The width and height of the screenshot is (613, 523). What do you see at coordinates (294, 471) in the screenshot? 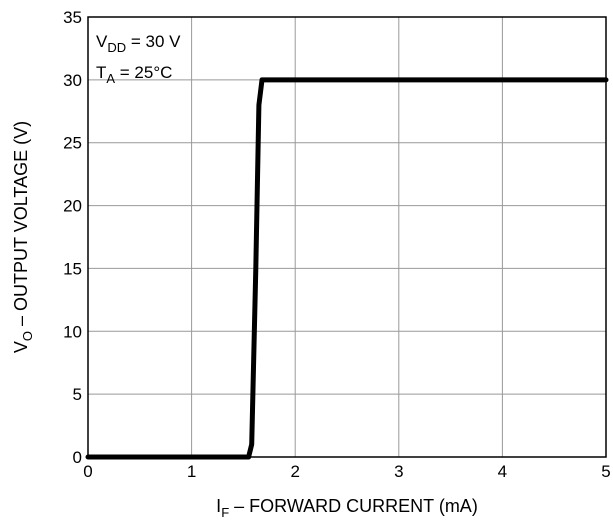
I see `x-tick-label: 2` at bounding box center [294, 471].